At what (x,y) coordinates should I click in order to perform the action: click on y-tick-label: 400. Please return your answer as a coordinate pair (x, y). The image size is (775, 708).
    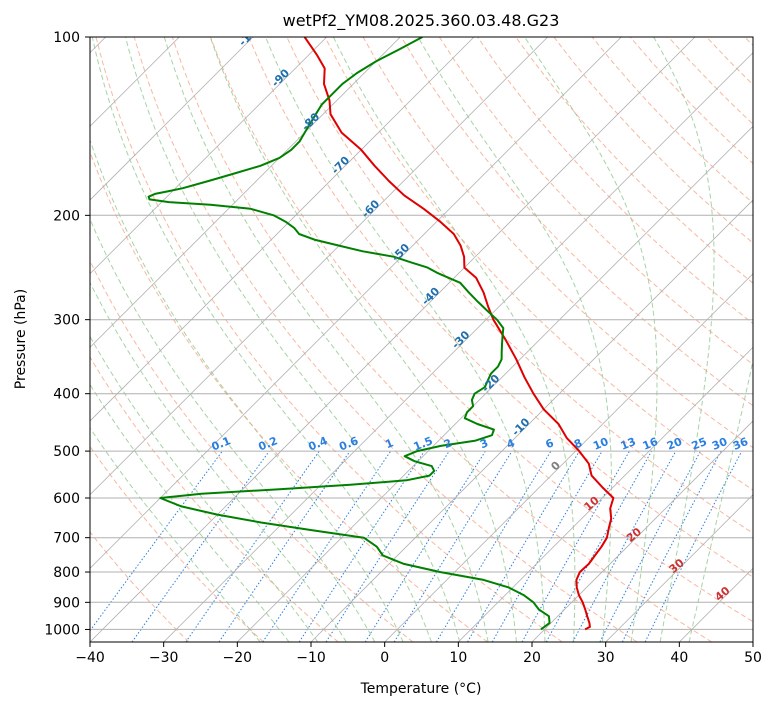
    Looking at the image, I should click on (66, 395).